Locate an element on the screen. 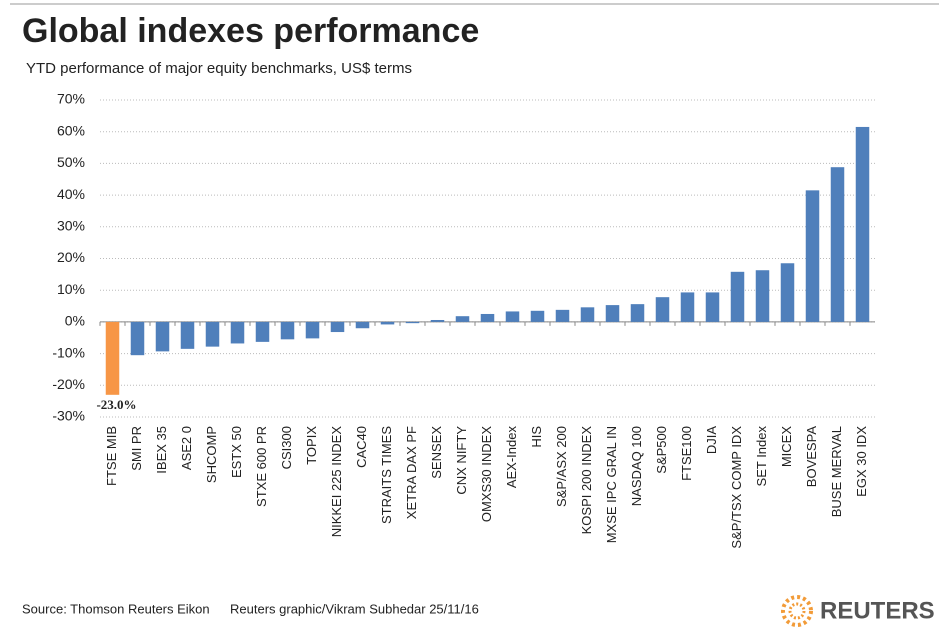 Image resolution: width=949 pixels, height=643 pixels. x-tick-label: XETRA DAX PF is located at coordinates (411, 472).